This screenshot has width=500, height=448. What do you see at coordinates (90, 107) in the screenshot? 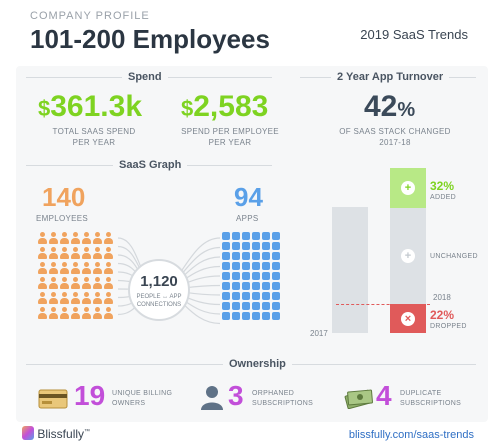
I see `total-spend-value: $361.3k` at bounding box center [90, 107].